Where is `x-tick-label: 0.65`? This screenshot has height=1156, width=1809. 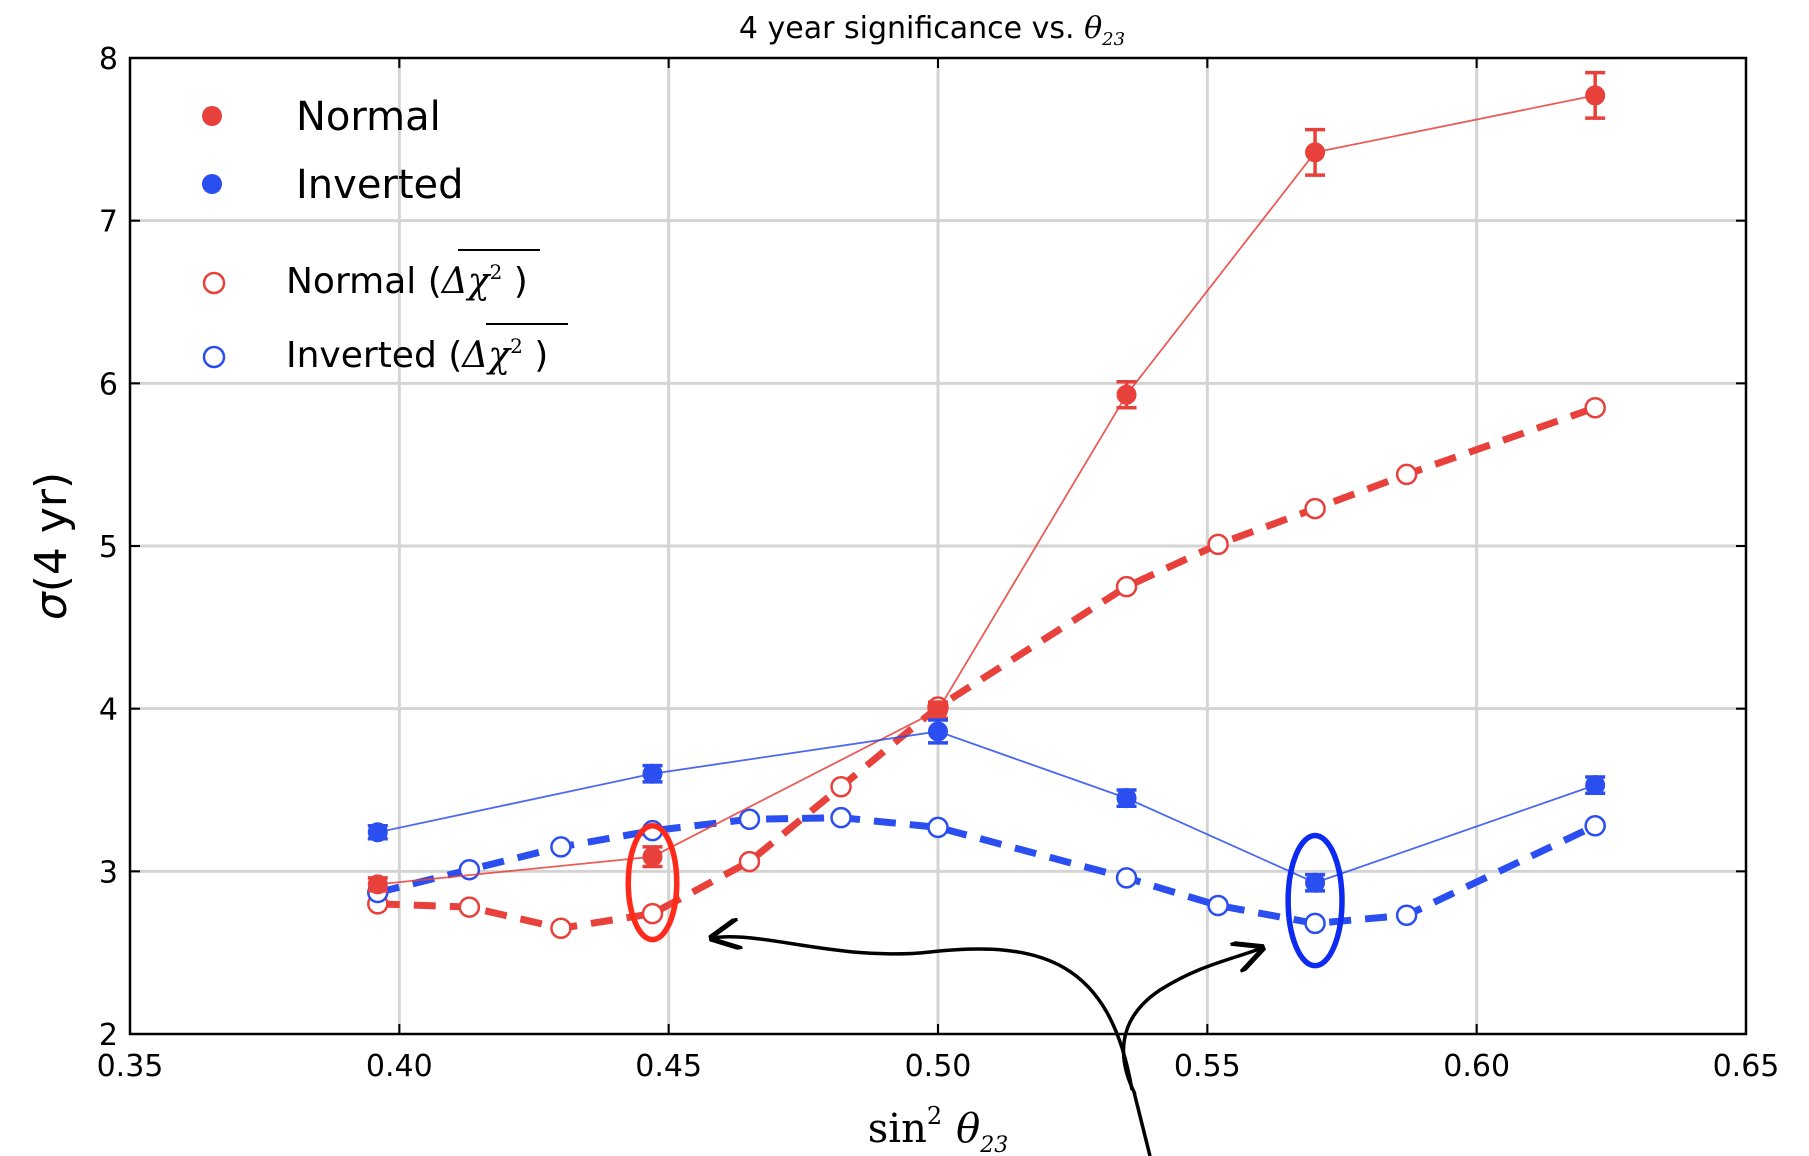 x-tick-label: 0.65 is located at coordinates (1746, 1066).